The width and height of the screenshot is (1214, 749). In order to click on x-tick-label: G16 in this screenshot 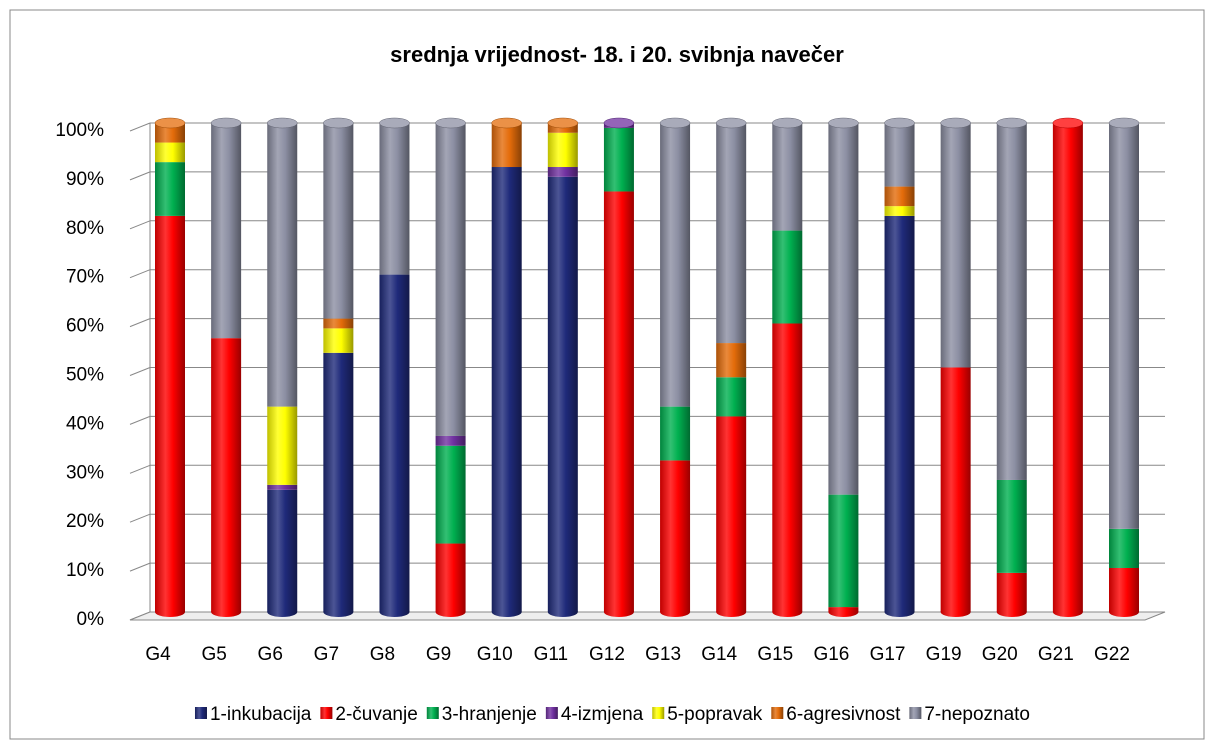, I will do `click(831, 654)`.